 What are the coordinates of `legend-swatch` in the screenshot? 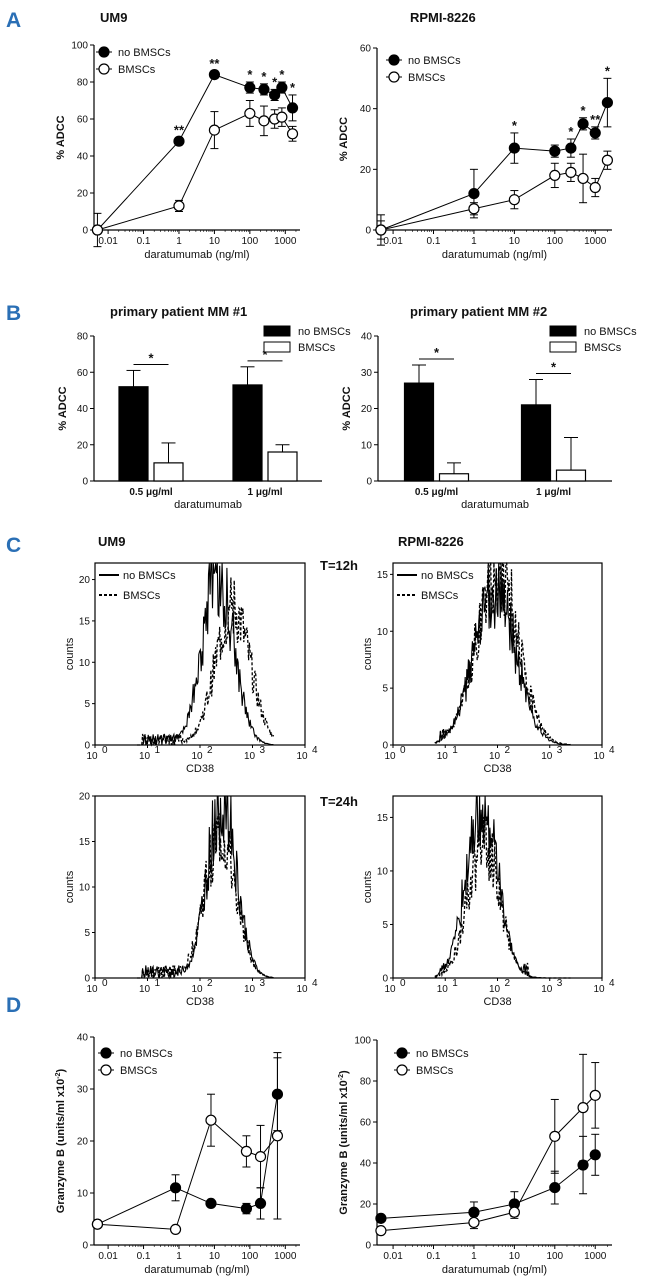 It's located at (563, 347).